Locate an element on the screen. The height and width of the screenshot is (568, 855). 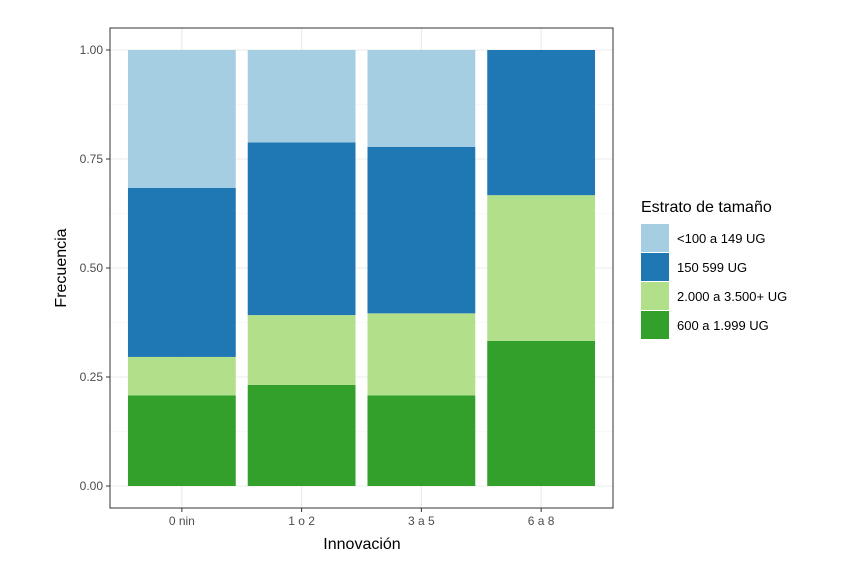
y-axis: 0.00 0.25 0.50 0.75 1.00 is located at coordinates (95, 268).